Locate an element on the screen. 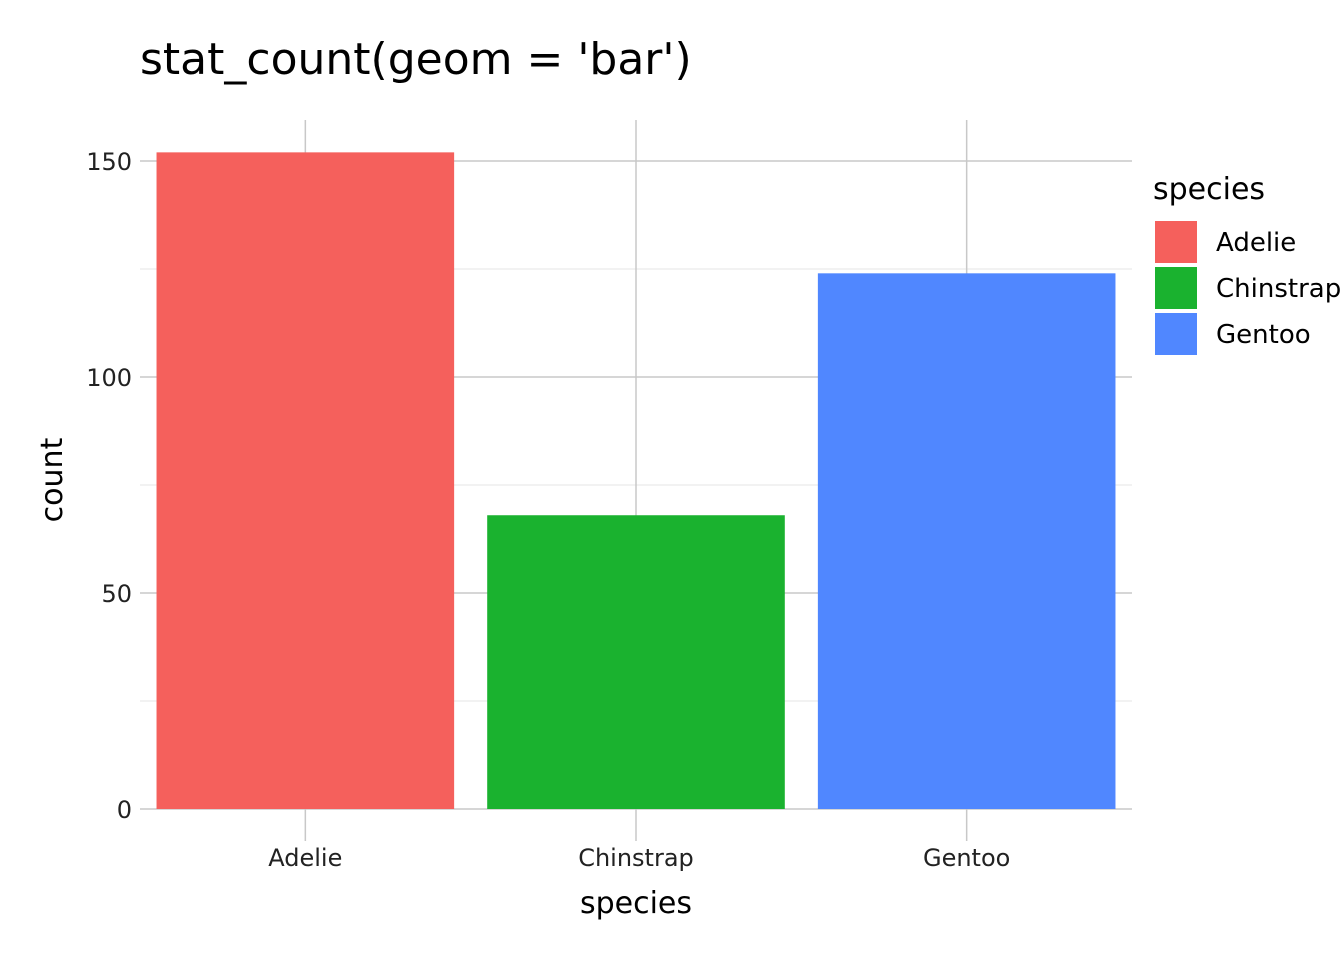 This screenshot has width=1344, height=960. bar-chinstrap is located at coordinates (636, 662).